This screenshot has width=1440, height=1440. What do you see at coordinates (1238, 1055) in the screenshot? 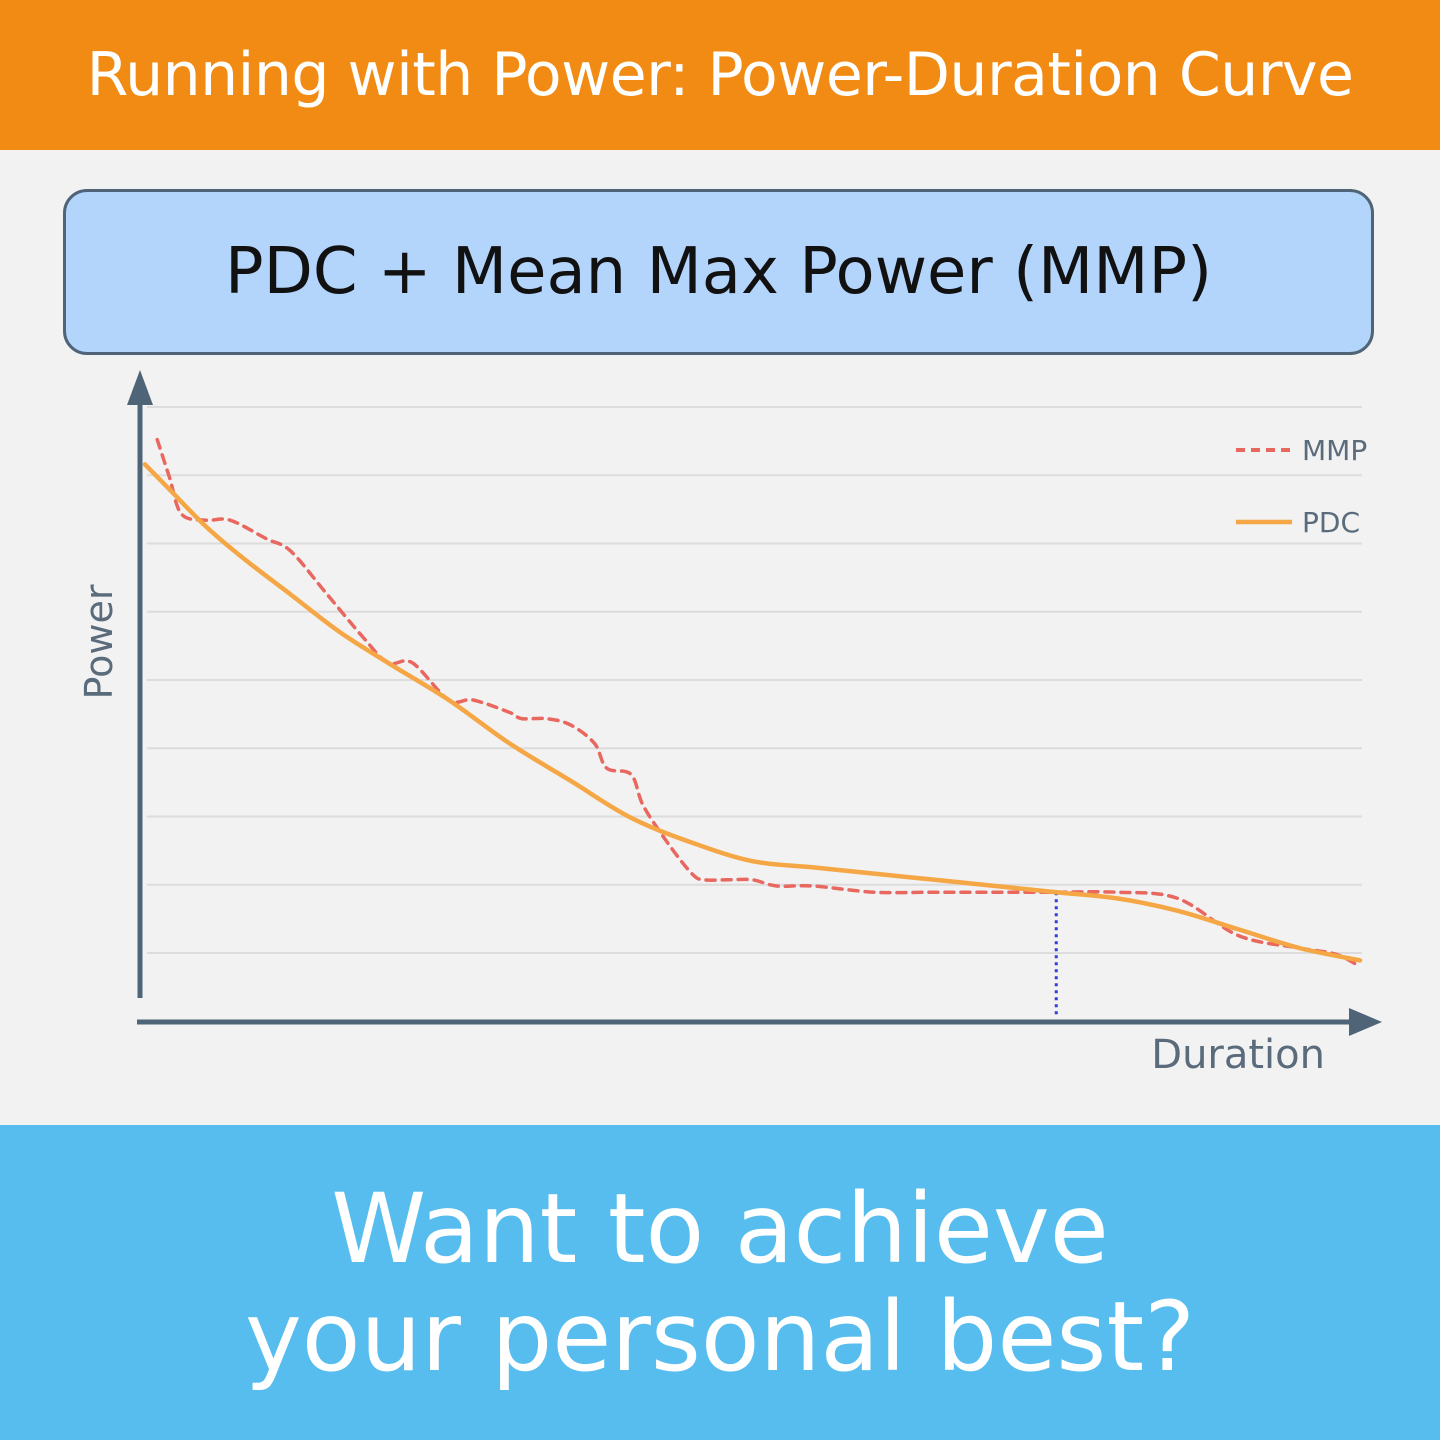
I see `x-axis-label: Duration` at bounding box center [1238, 1055].